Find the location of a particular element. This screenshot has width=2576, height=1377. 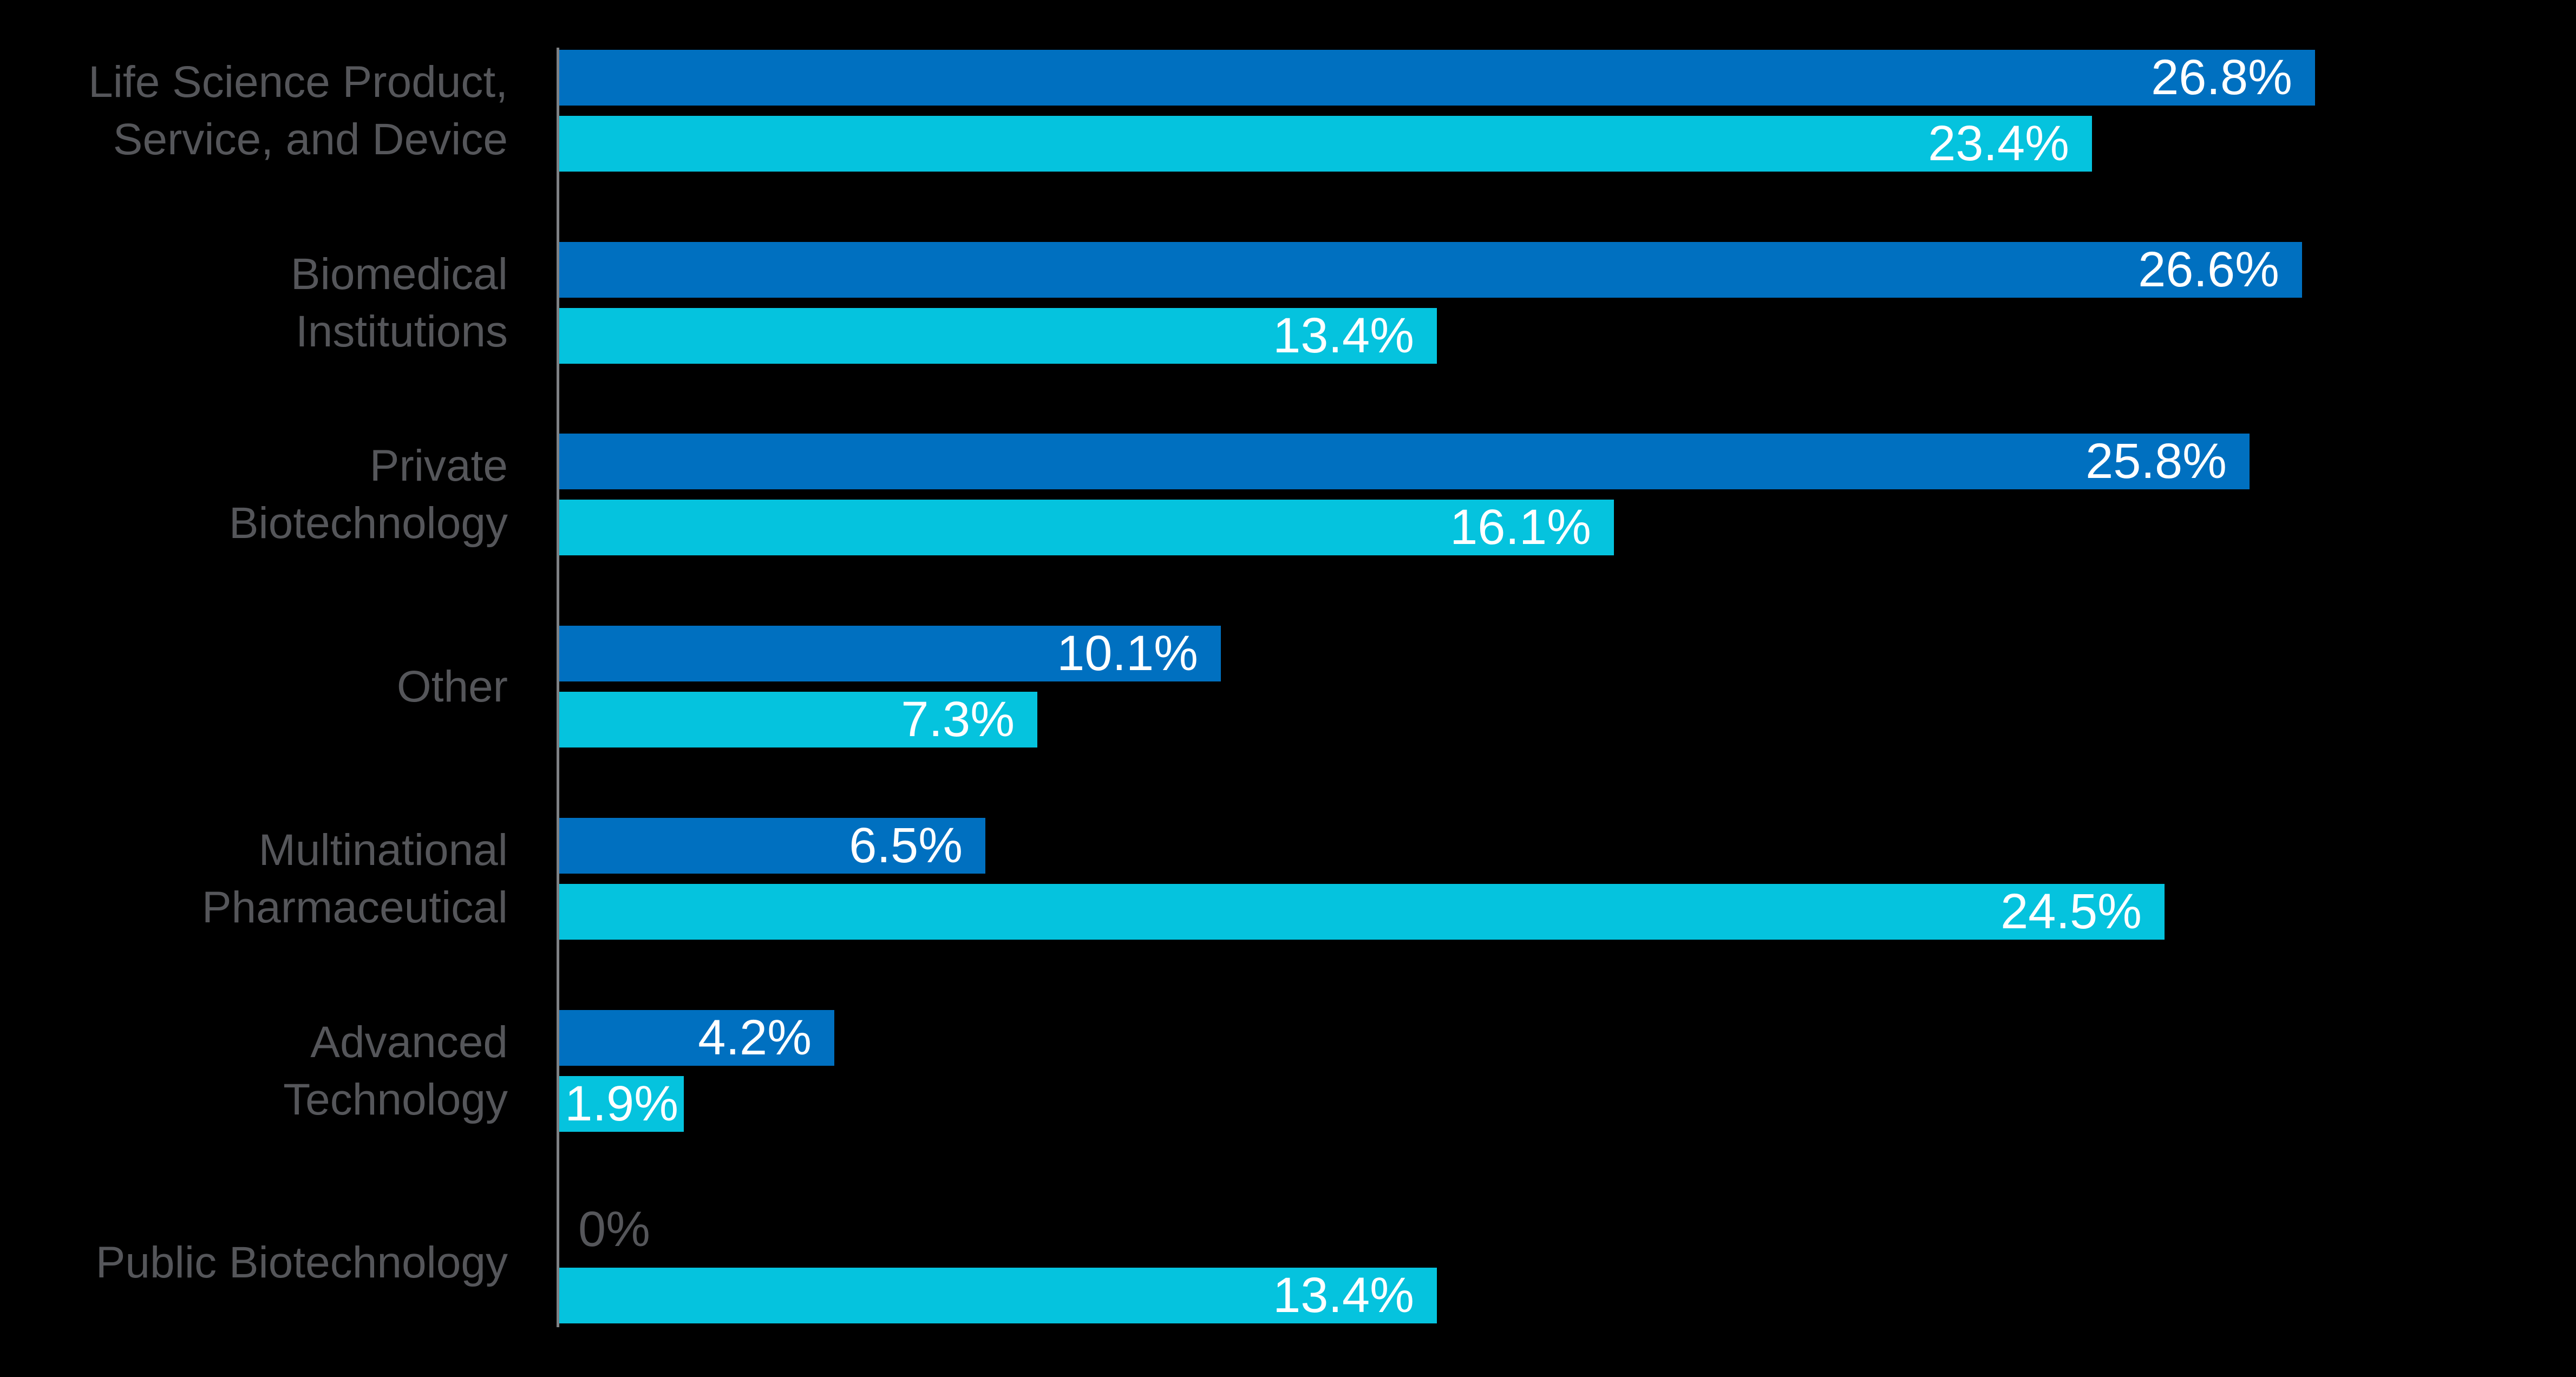

zero-value-label: 0% is located at coordinates (614, 1229).